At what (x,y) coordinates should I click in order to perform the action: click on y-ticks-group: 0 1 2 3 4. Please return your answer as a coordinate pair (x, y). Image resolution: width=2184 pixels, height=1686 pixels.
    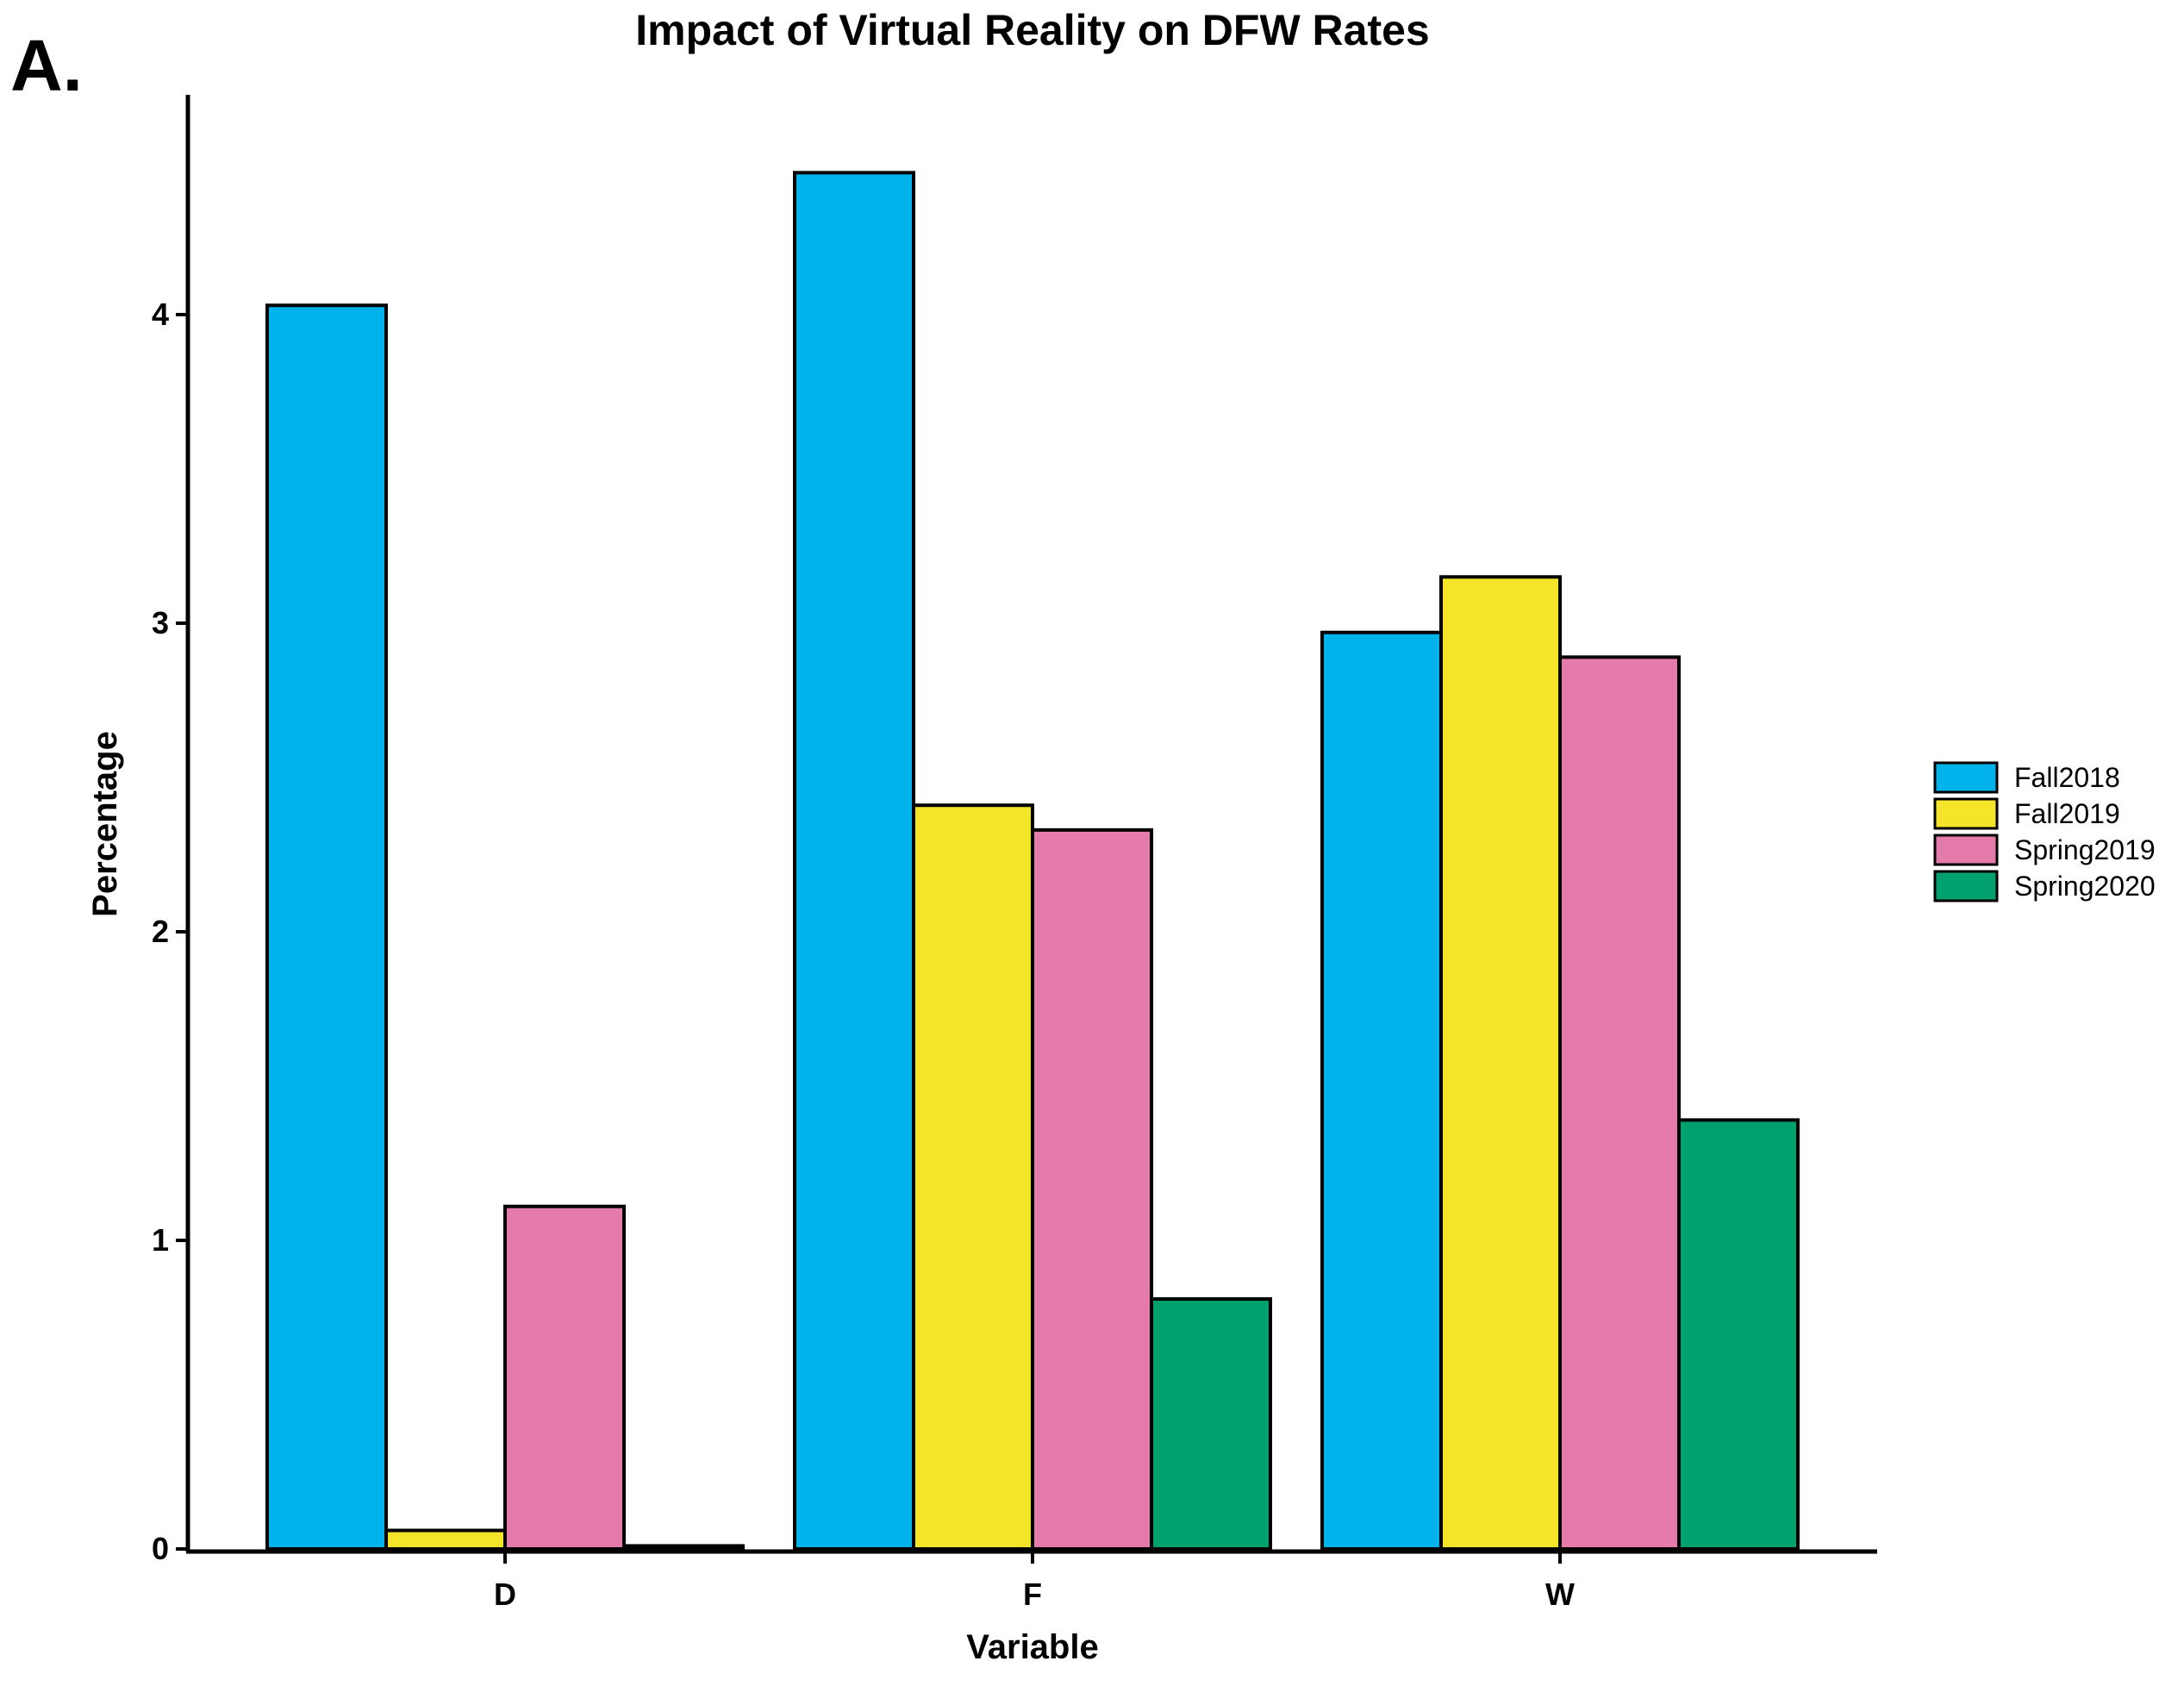
    Looking at the image, I should click on (170, 931).